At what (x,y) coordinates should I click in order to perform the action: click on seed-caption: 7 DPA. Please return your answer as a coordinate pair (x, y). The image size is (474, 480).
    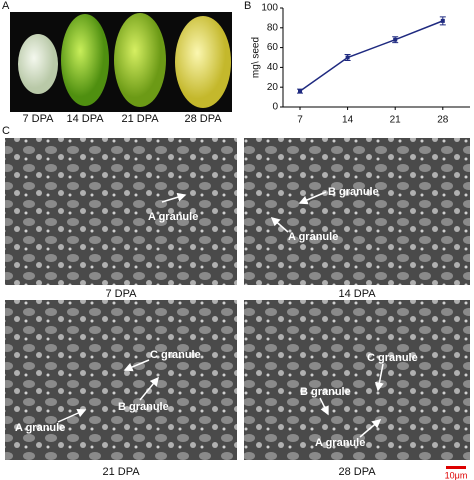
    Looking at the image, I should click on (39, 119).